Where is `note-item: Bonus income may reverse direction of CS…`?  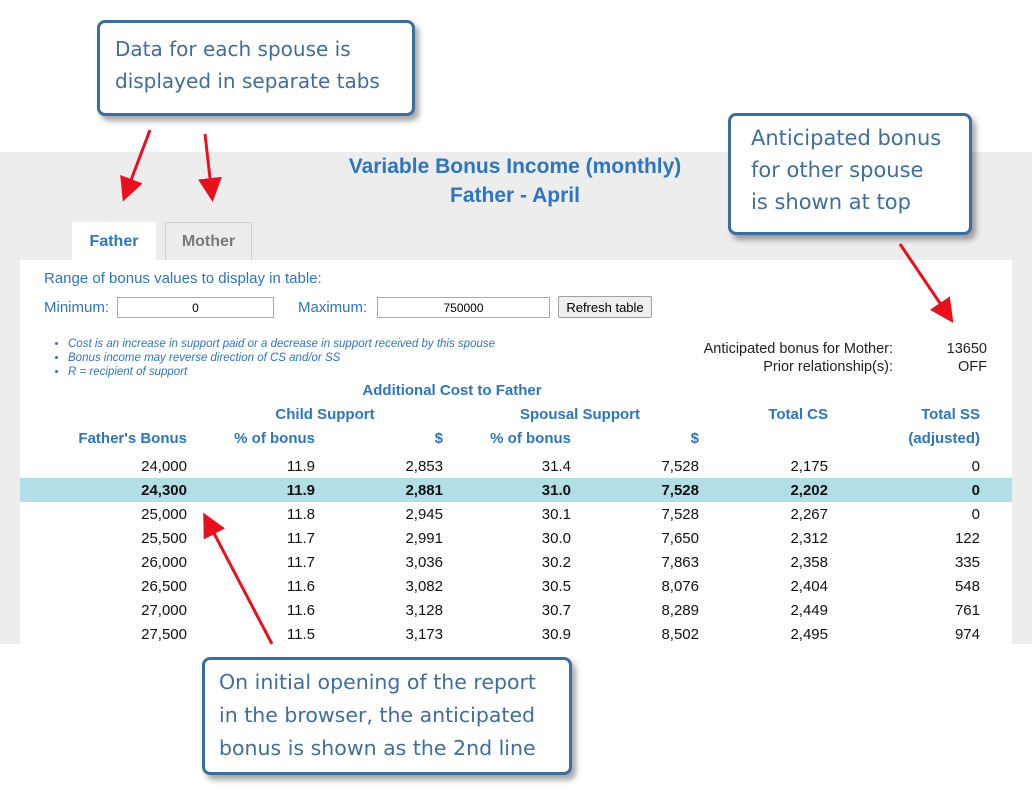 note-item: Bonus income may reverse direction of CS… is located at coordinates (281, 358).